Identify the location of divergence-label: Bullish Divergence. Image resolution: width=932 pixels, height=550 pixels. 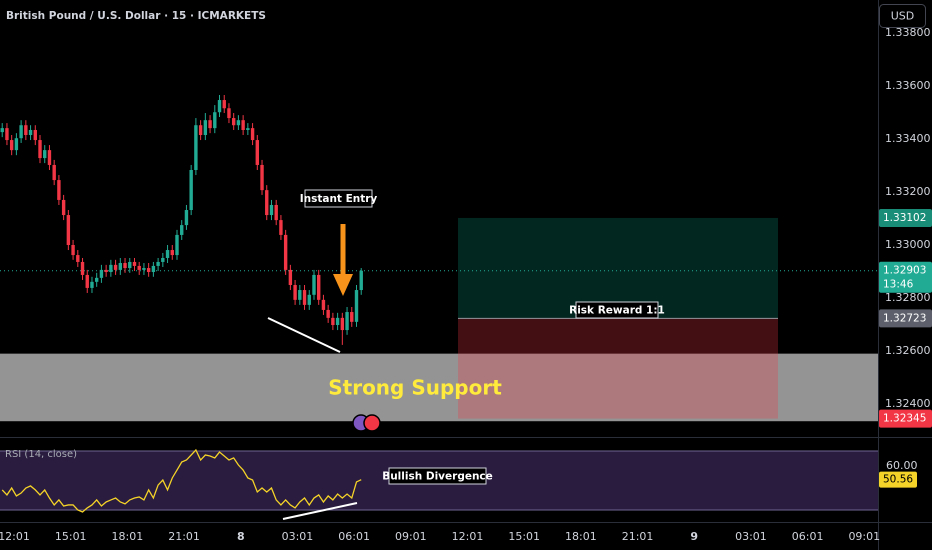
(437, 477).